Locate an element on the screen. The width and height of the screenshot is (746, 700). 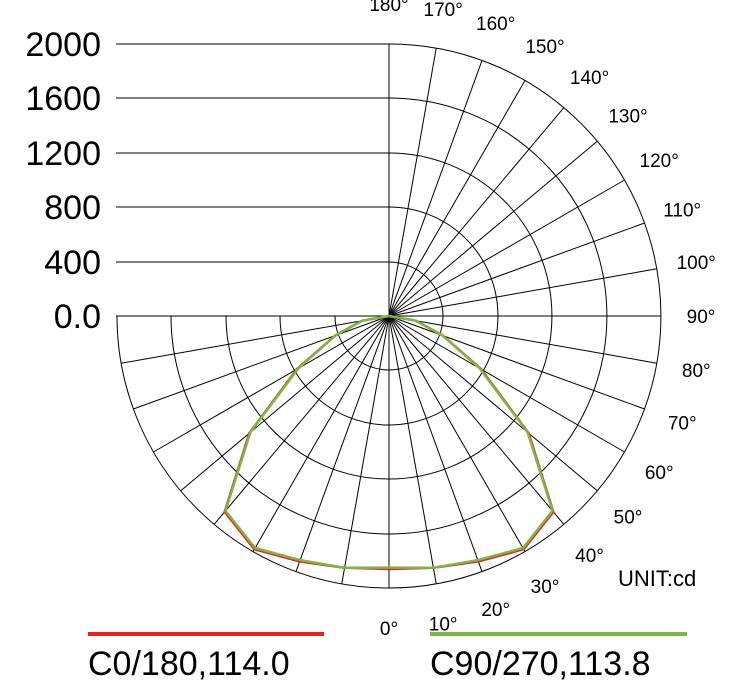
angle-tick-label: 90° is located at coordinates (701, 317).